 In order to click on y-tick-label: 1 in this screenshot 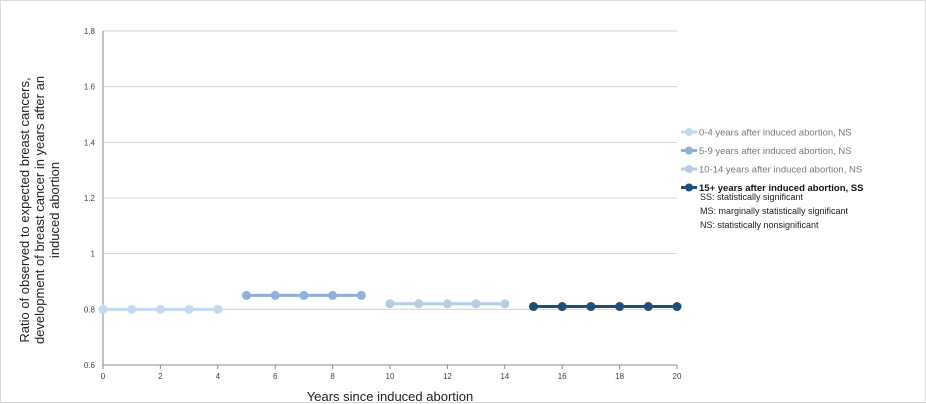, I will do `click(93, 254)`.